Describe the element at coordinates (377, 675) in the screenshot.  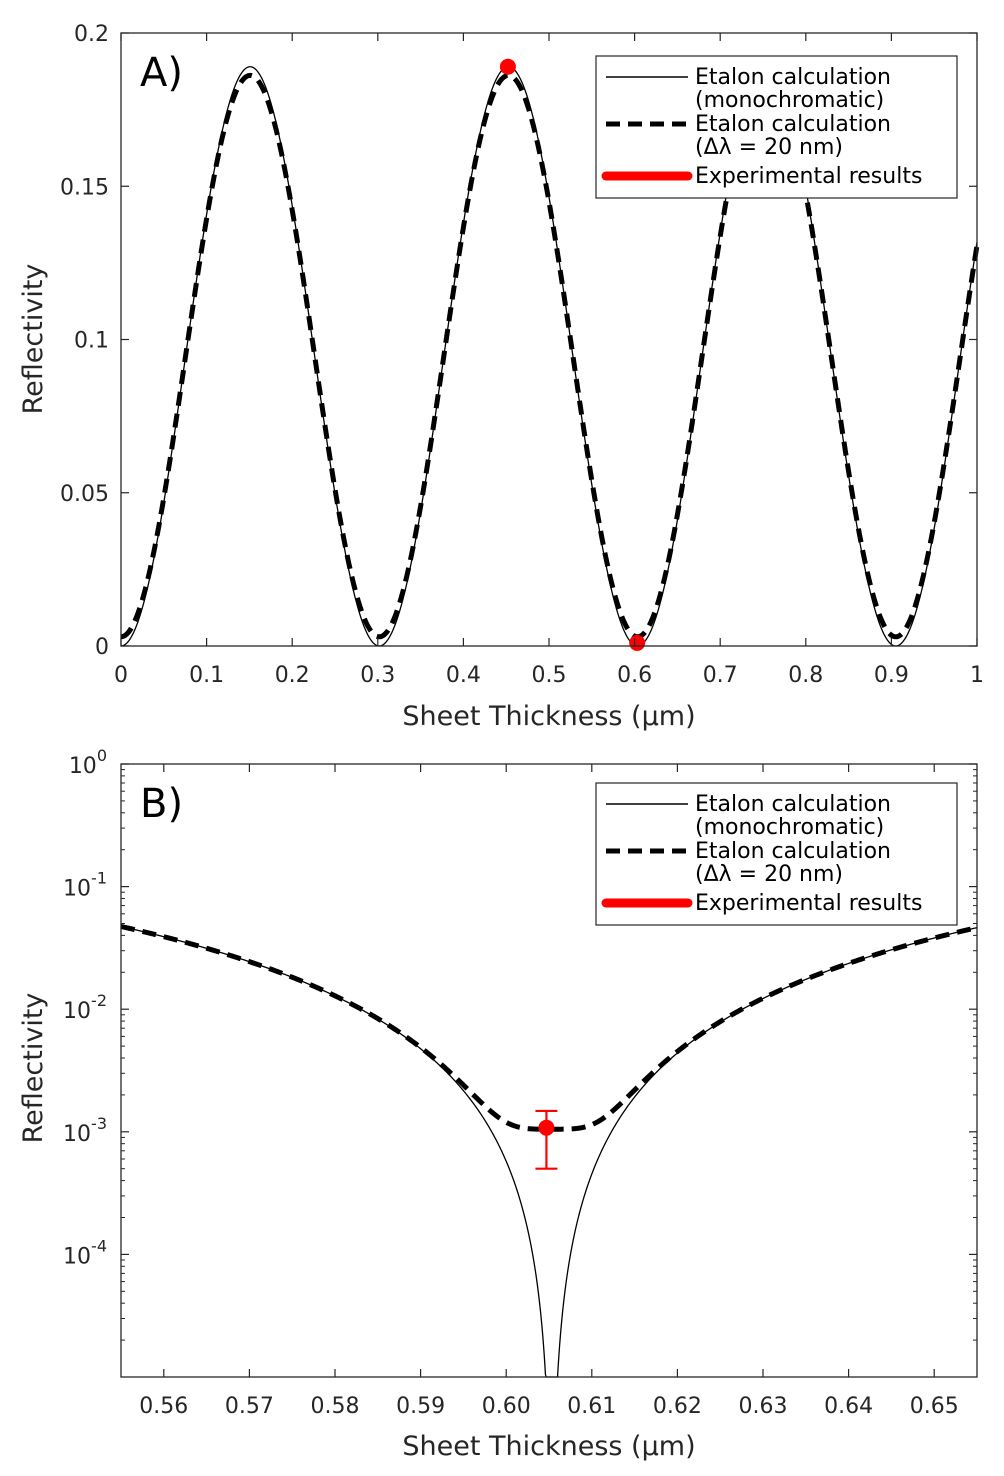
I see `panel-a-x-tick-label: 0.3` at that location.